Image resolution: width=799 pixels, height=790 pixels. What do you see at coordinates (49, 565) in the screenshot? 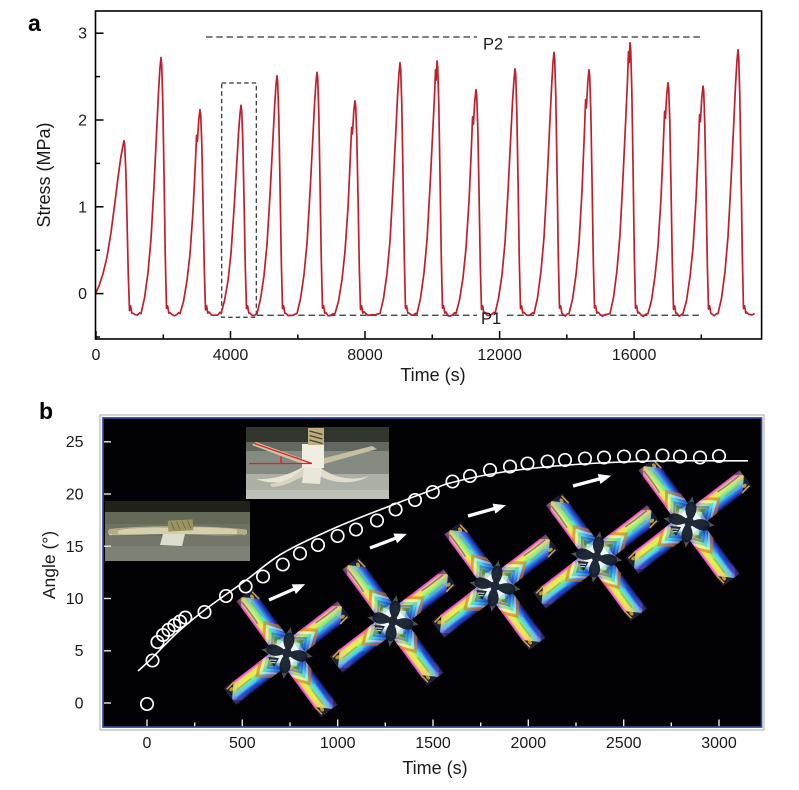
I see `svg-text: Angle (°)` at bounding box center [49, 565].